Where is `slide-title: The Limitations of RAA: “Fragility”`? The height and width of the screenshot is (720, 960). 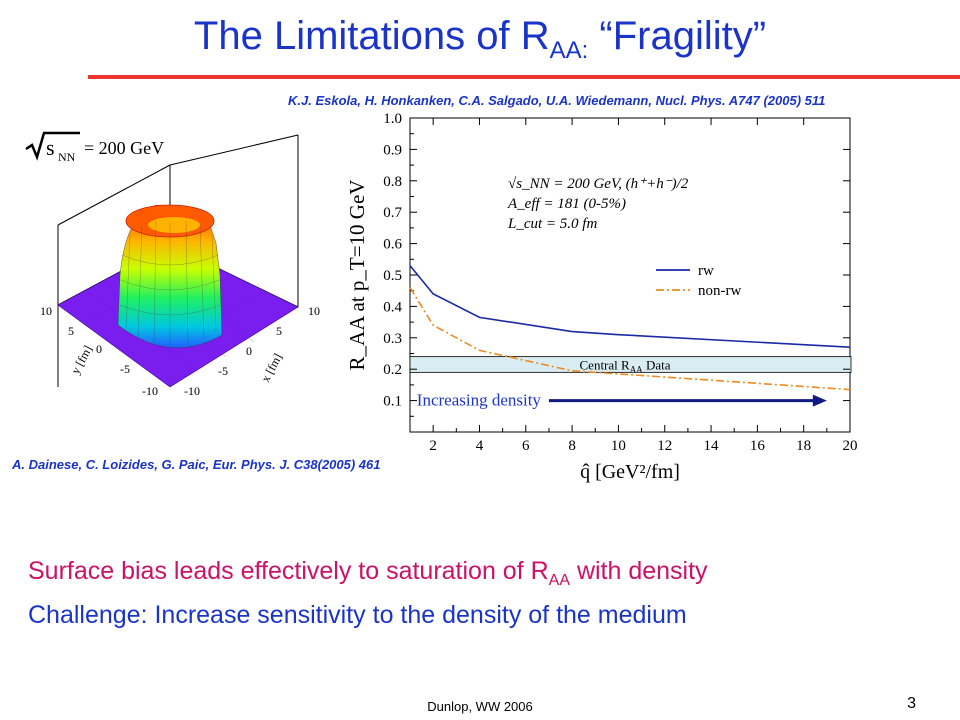 slide-title: The Limitations of RAA: “Fragility” is located at coordinates (480, 39).